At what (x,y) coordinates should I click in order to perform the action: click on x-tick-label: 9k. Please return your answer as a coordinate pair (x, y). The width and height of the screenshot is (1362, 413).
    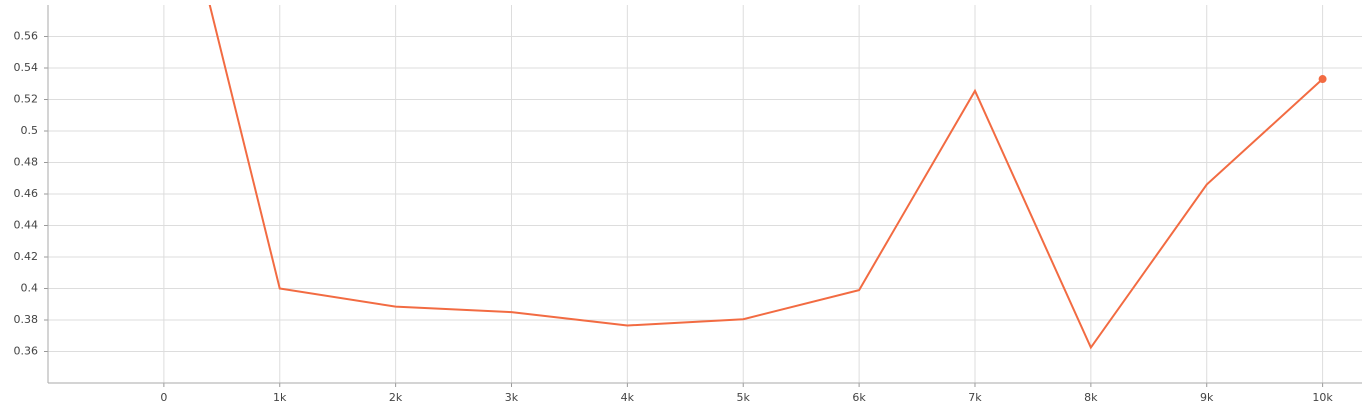
    Looking at the image, I should click on (1207, 397).